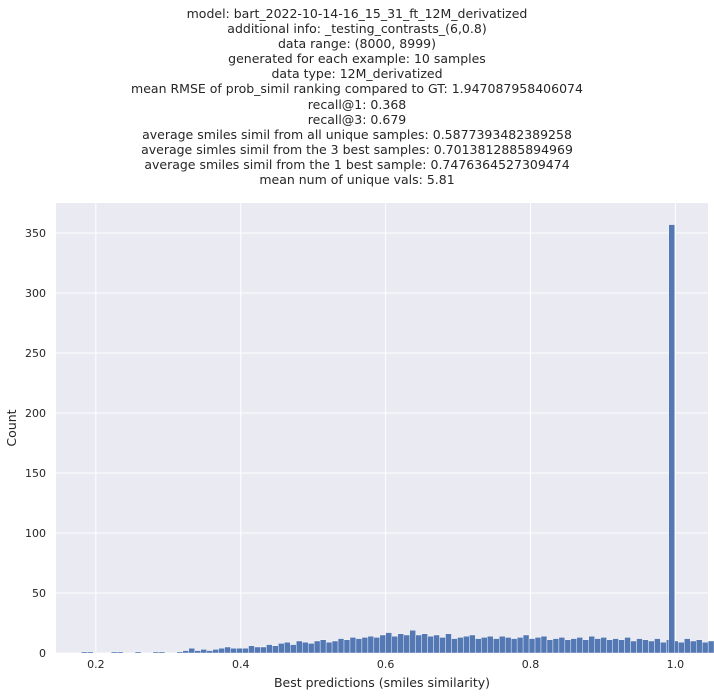 This screenshot has width=714, height=696. Describe the element at coordinates (42, 653) in the screenshot. I see `y-tick-label: 0` at that location.